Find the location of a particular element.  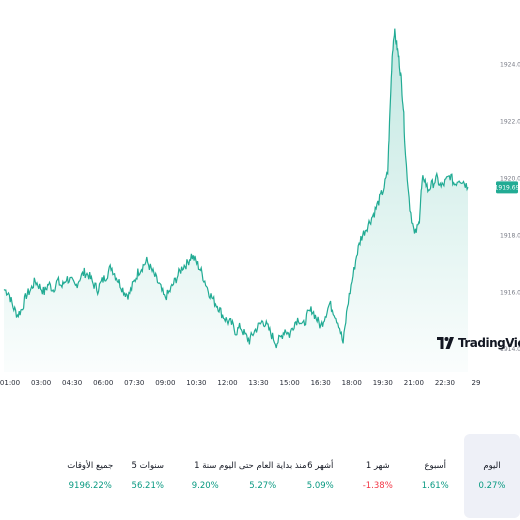

period-change-value: 0.27% is located at coordinates (492, 486).